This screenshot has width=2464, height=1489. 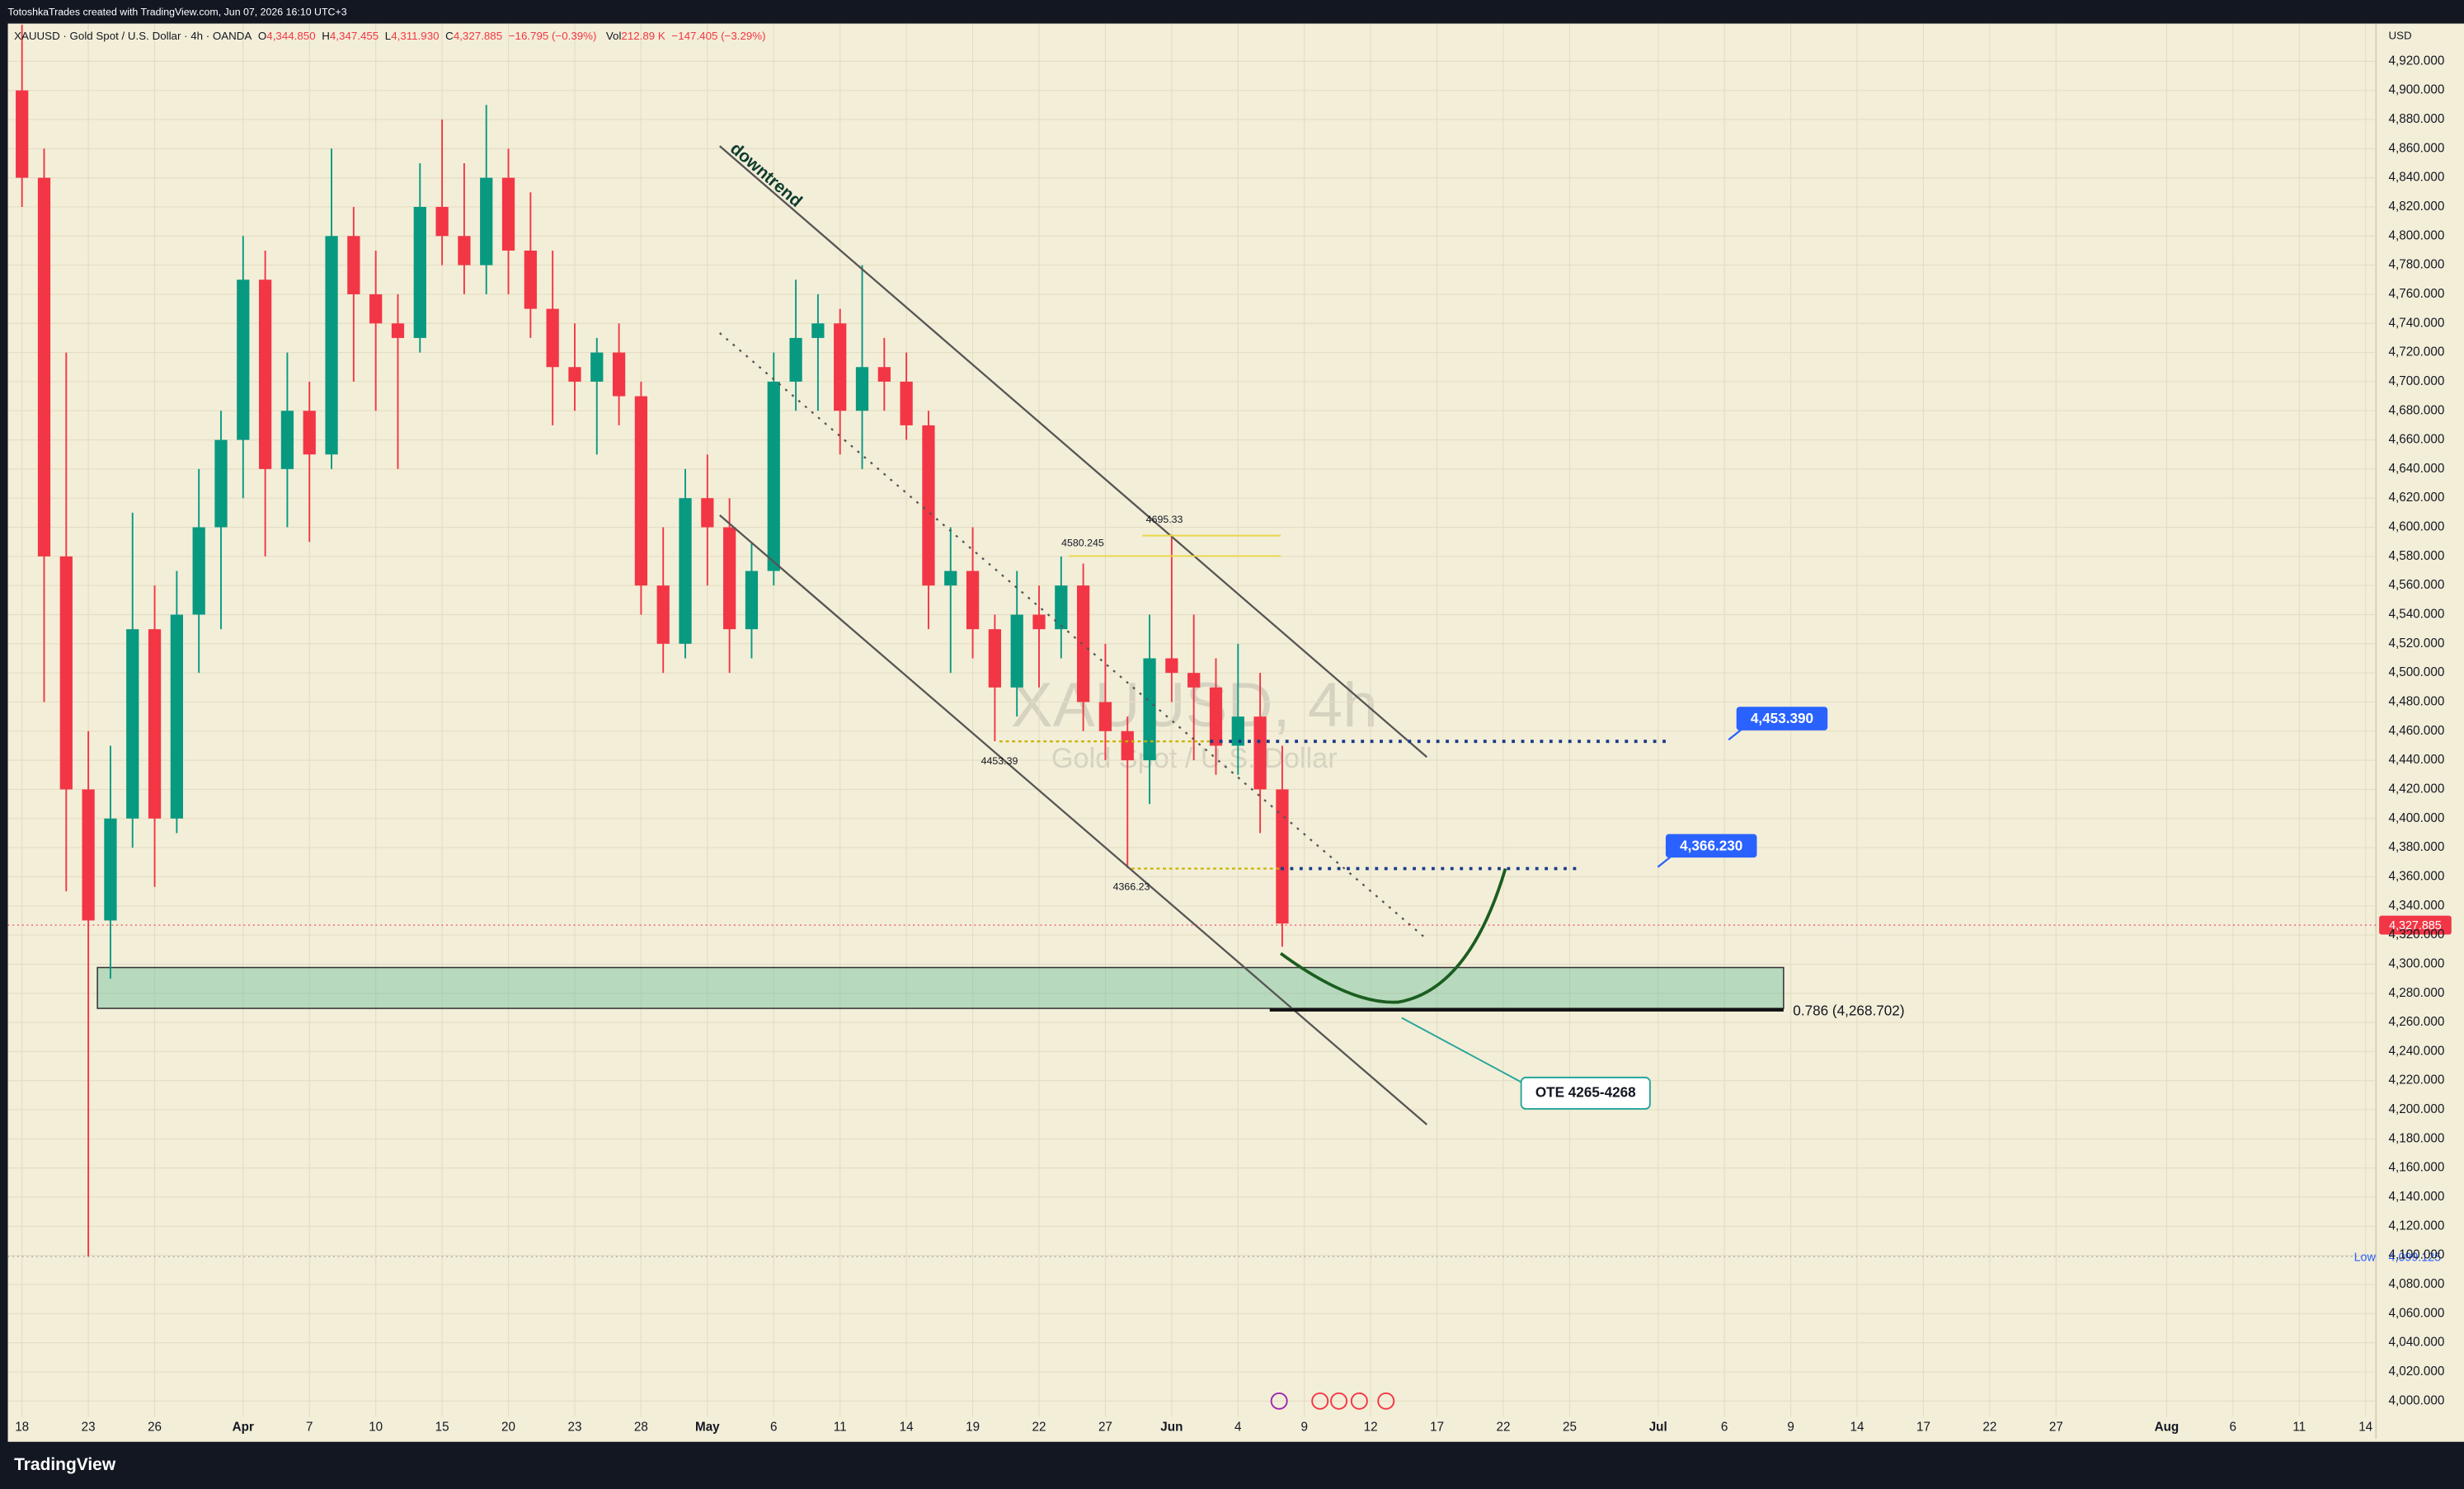 What do you see at coordinates (1131, 887) in the screenshot?
I see `note: 4366.23` at bounding box center [1131, 887].